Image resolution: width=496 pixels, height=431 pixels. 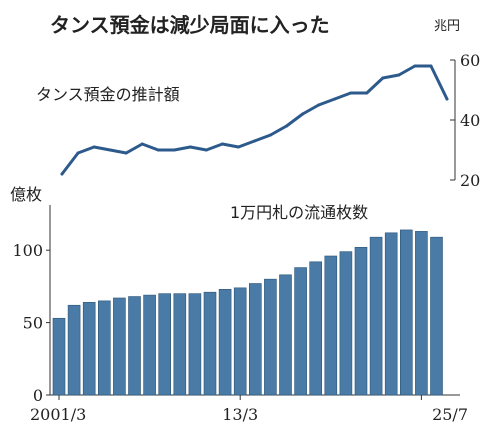 I want to click on bar-y-tick-label: 0, so click(x=38, y=395).